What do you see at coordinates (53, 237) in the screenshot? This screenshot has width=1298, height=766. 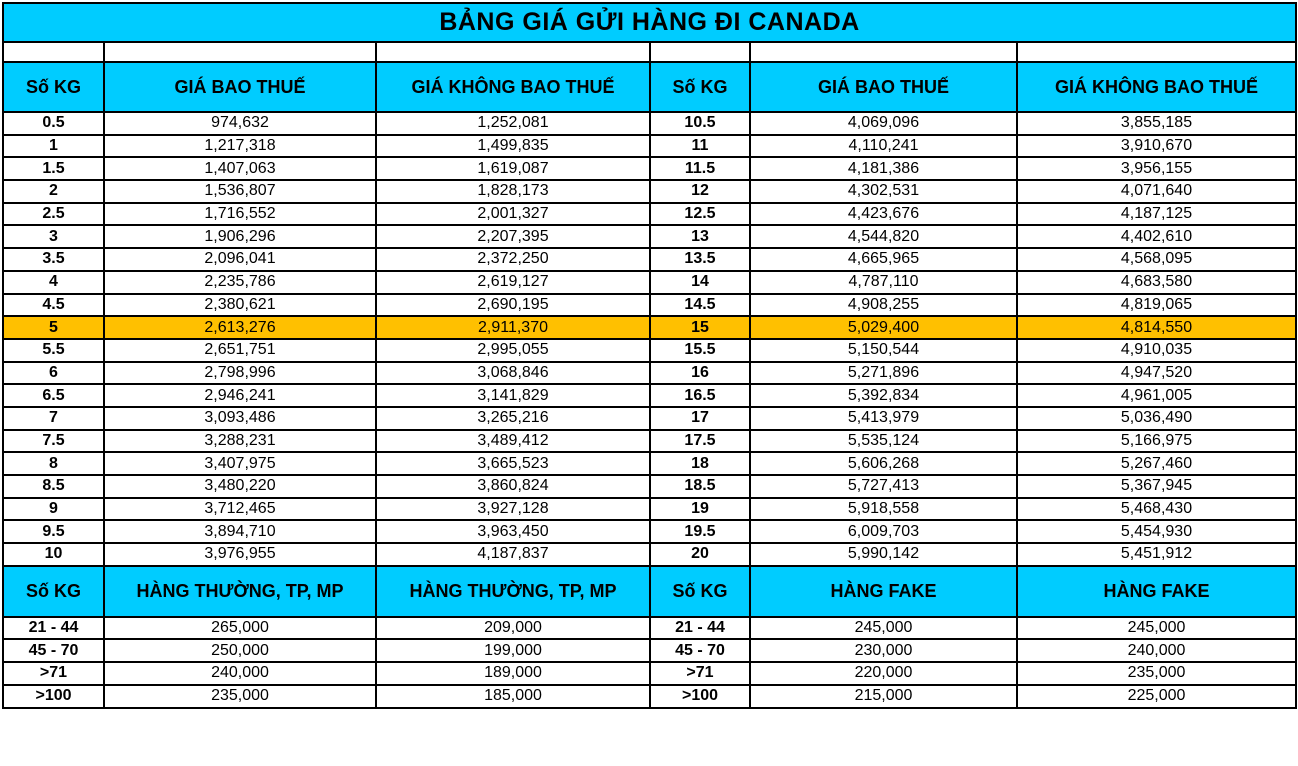 I see `weight-cell-left: 3` at bounding box center [53, 237].